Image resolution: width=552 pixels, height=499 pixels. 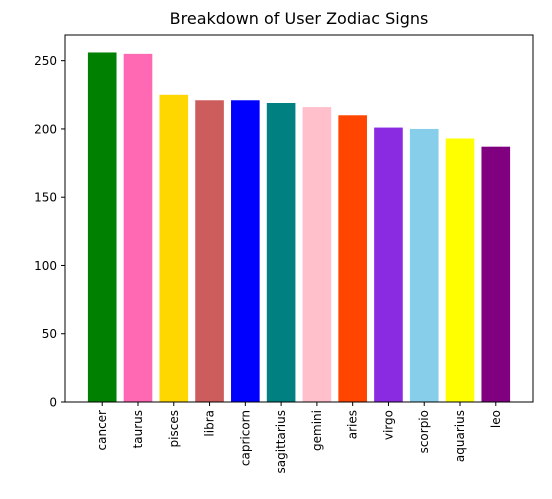 I want to click on y-tick-label: 50, so click(x=49, y=334).